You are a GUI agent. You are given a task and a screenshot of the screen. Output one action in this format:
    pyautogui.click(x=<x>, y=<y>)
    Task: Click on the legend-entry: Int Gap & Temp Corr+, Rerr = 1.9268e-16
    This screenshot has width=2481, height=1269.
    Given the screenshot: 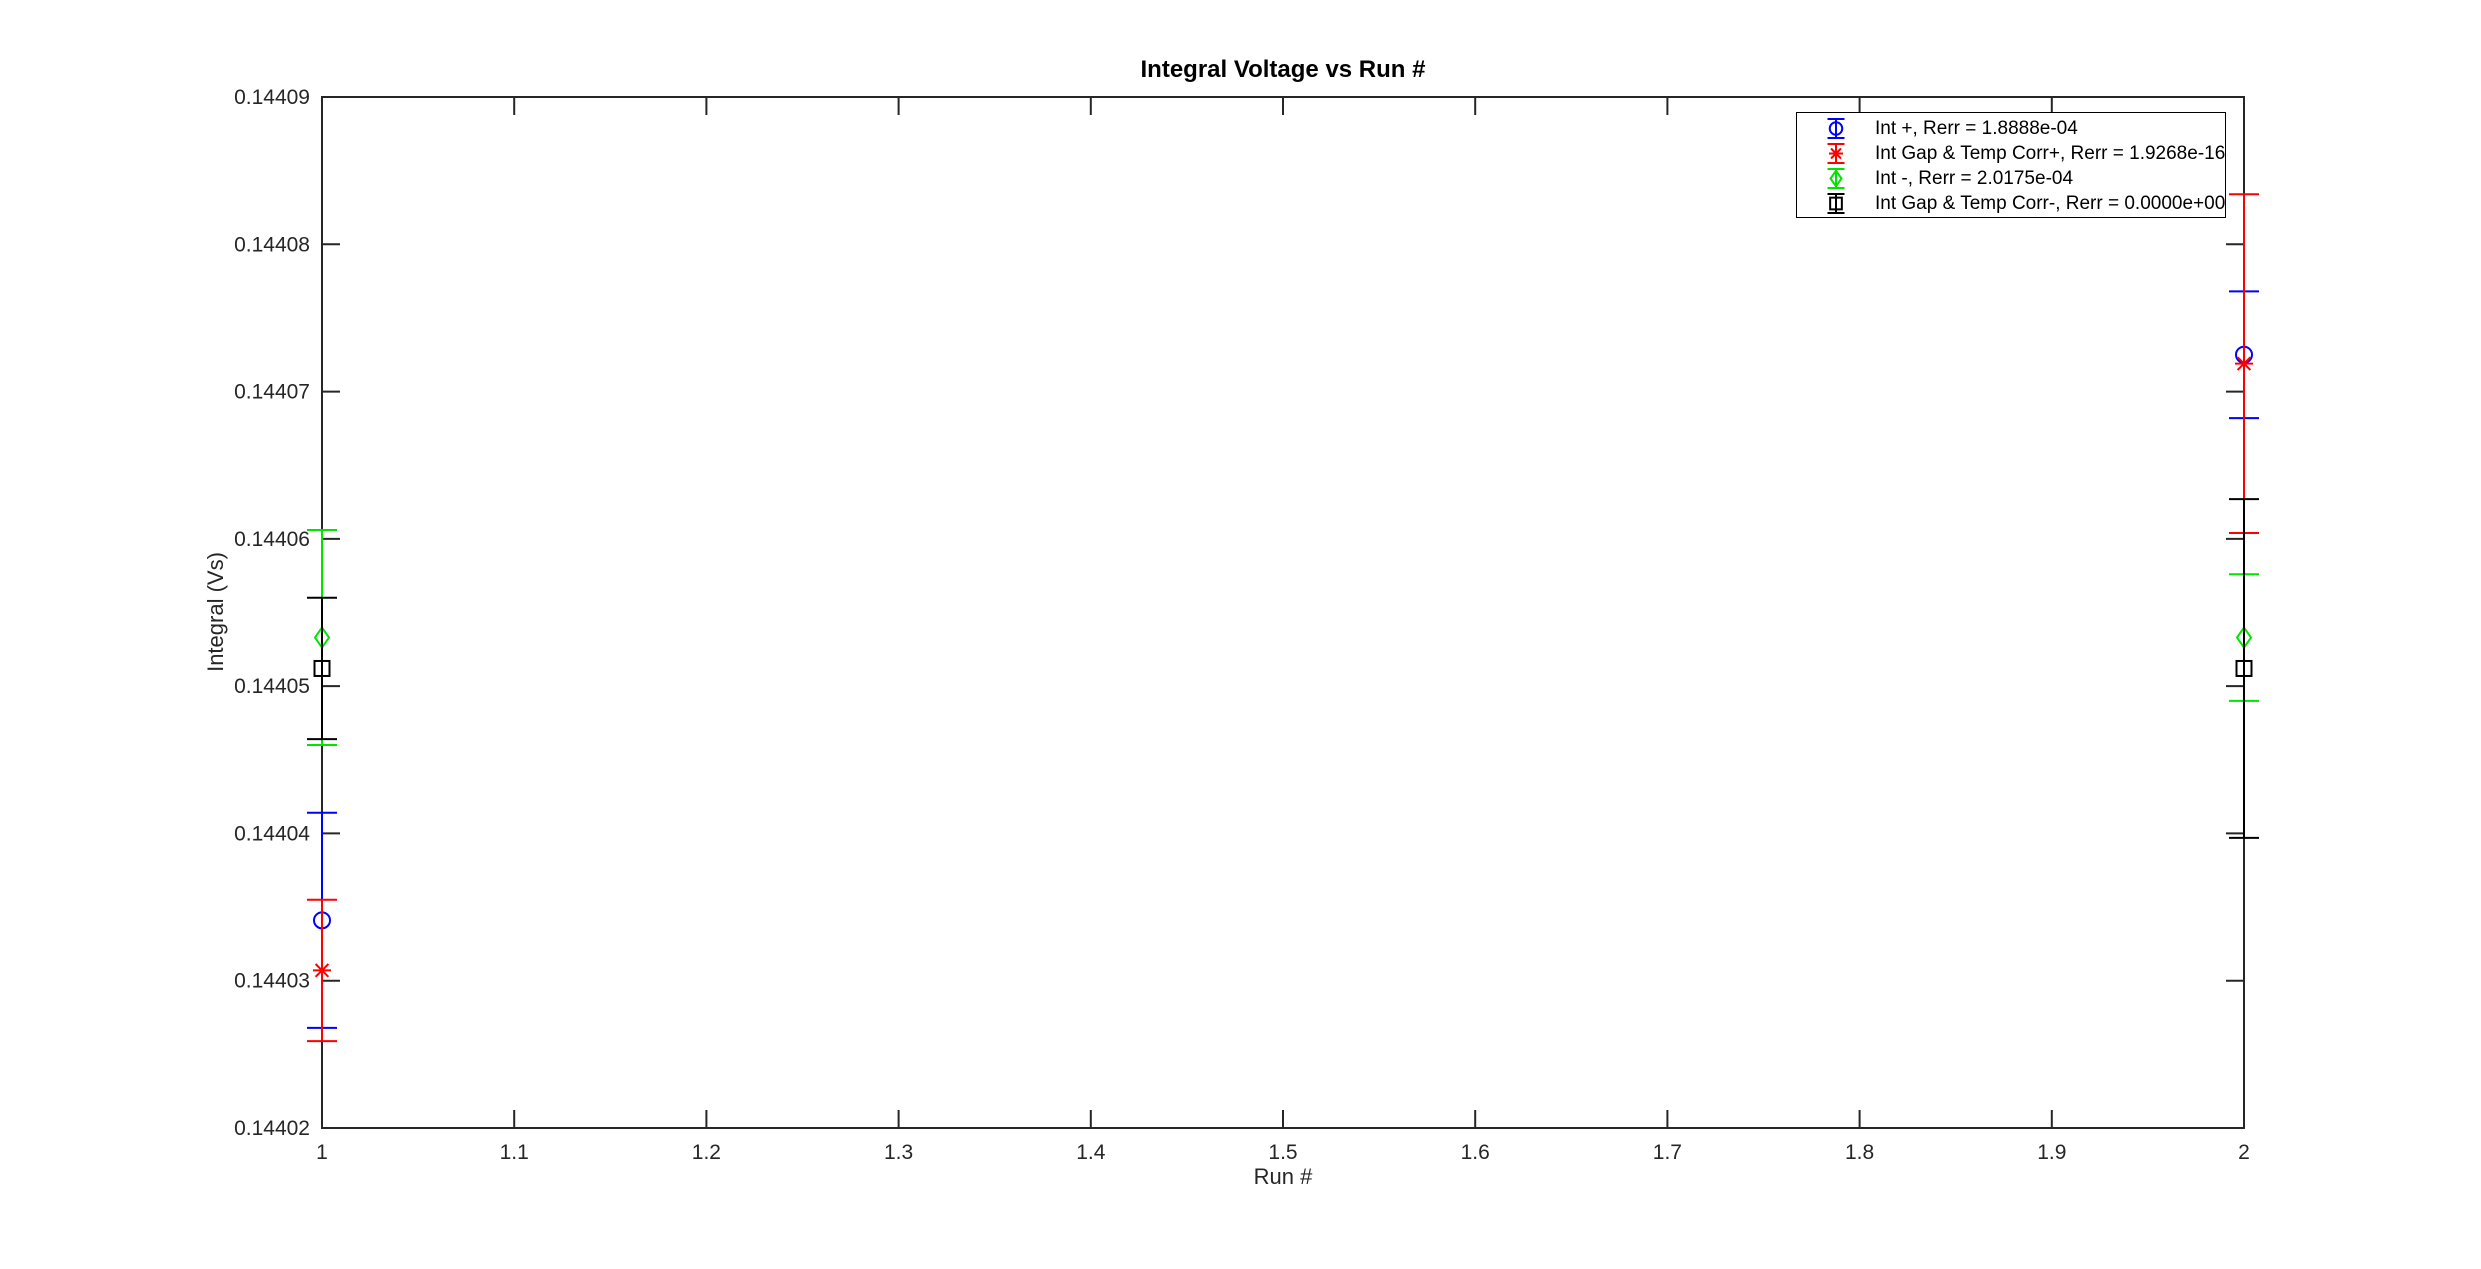 What is the action you would take?
    pyautogui.click(x=2011, y=153)
    